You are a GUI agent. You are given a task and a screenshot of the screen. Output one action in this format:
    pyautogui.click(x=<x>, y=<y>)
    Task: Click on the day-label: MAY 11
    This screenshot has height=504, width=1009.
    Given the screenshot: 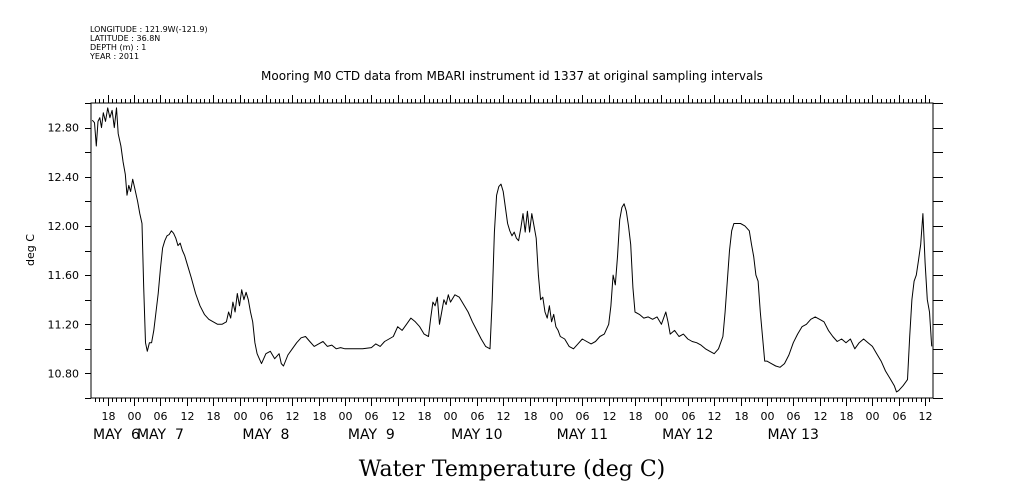 What is the action you would take?
    pyautogui.click(x=582, y=435)
    